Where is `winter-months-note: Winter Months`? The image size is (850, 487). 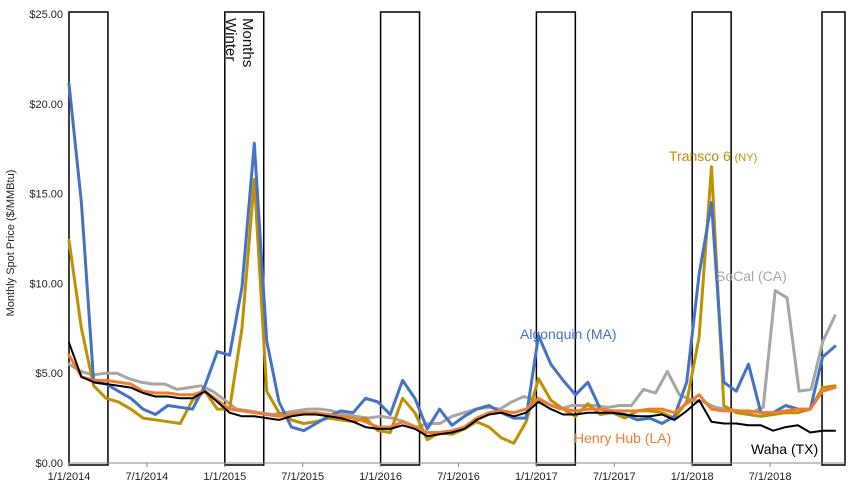 winter-months-note: Winter Months is located at coordinates (239, 42).